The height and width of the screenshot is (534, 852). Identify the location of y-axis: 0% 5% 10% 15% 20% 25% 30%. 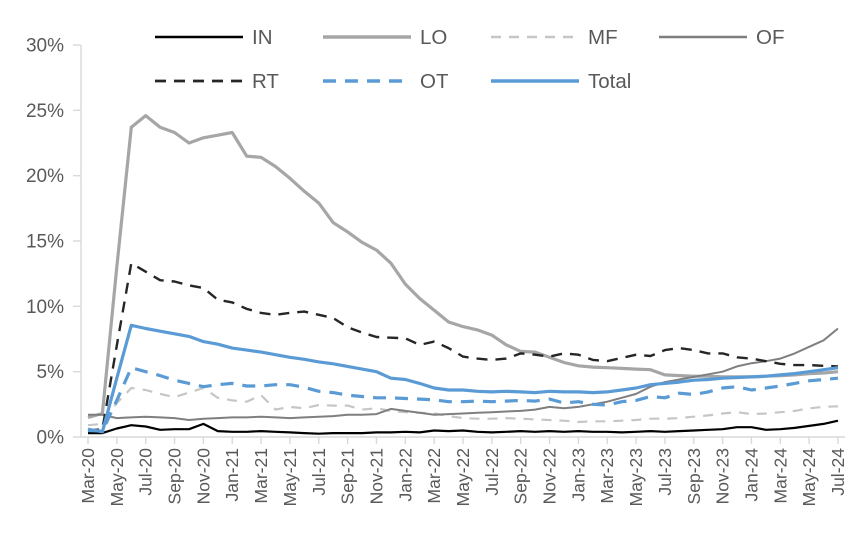
(54, 242).